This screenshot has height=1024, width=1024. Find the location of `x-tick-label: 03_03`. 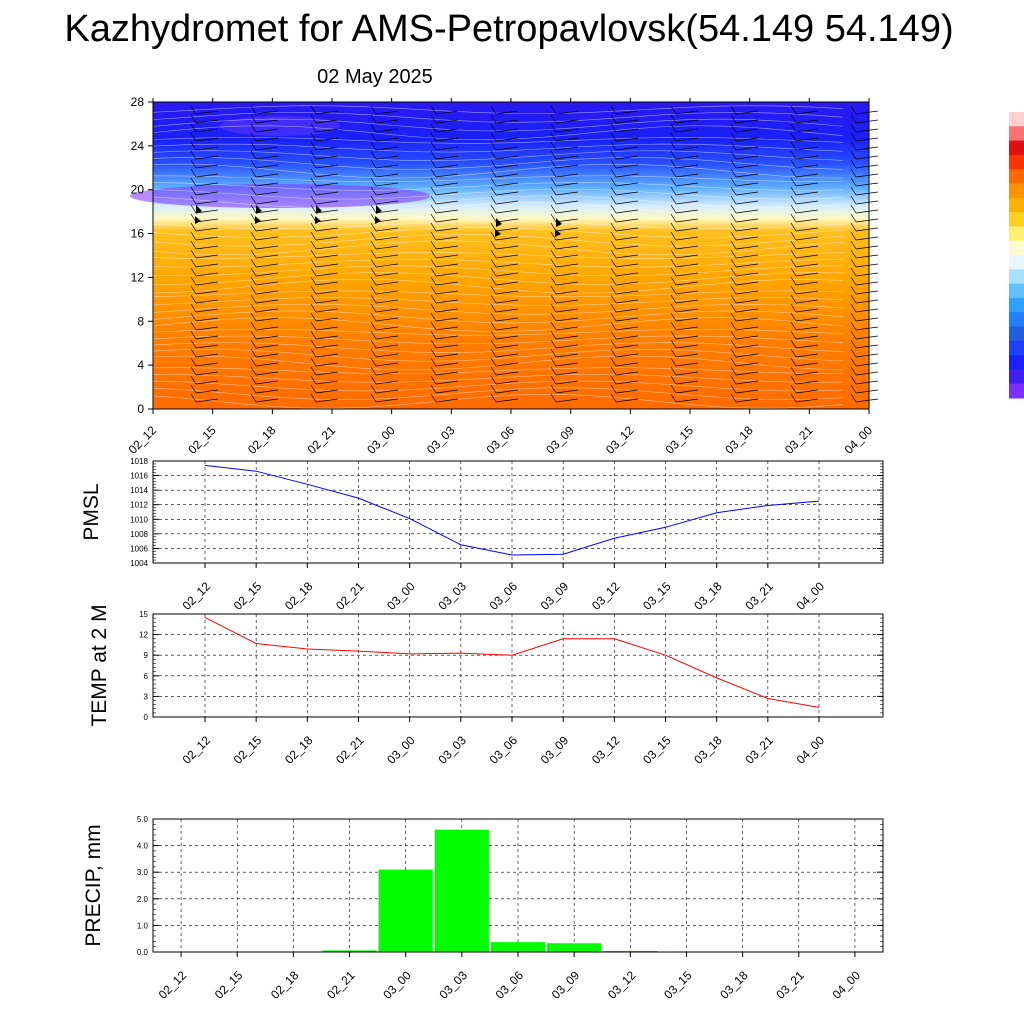

x-tick-label: 03_03 is located at coordinates (452, 750).